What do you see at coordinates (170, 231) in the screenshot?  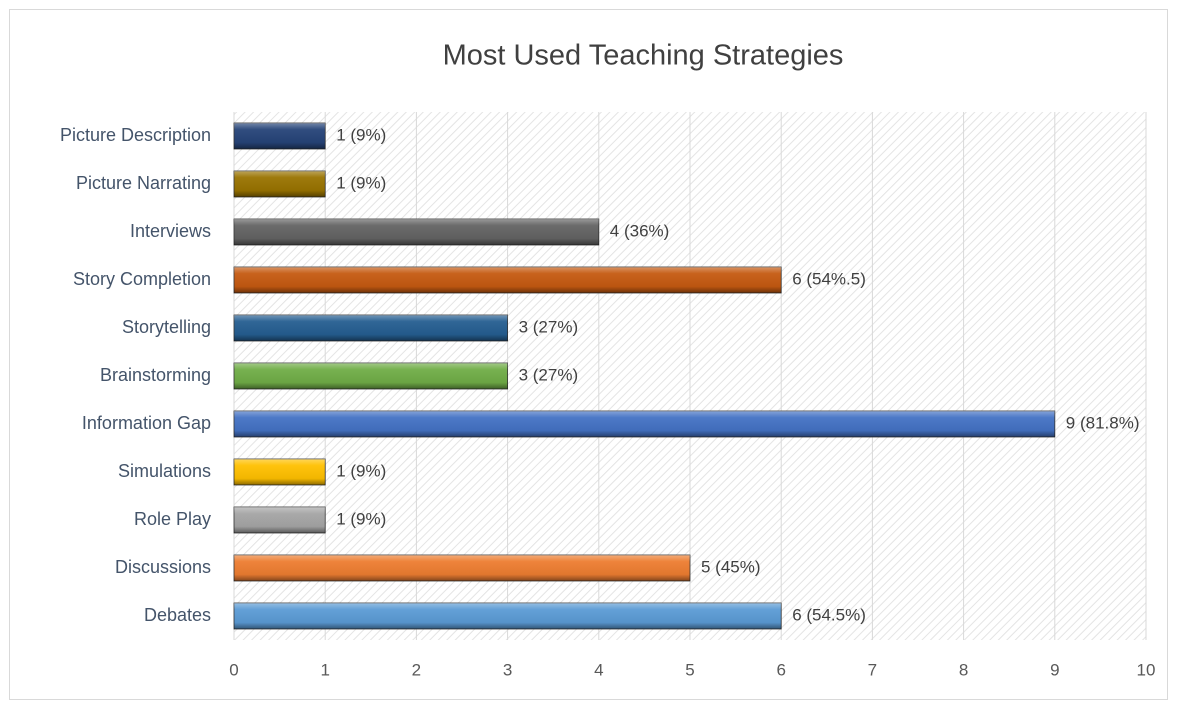 I see `y-tick-label: Interviews` at bounding box center [170, 231].